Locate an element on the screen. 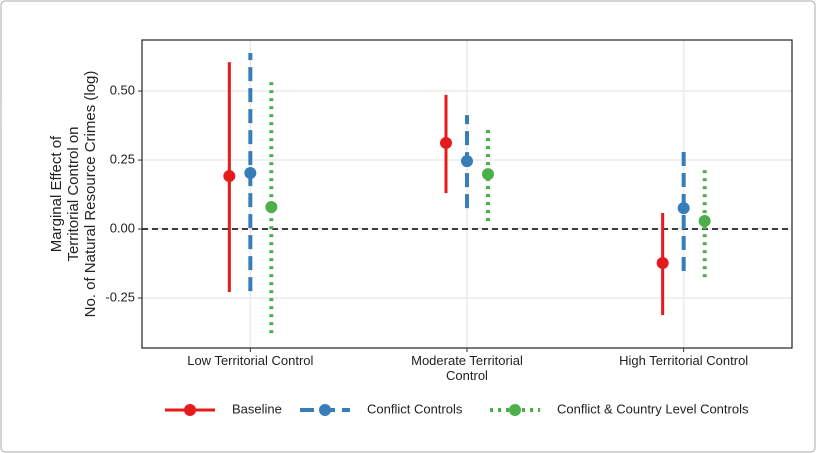  y-tick-label: -0.25 is located at coordinates (120, 296).